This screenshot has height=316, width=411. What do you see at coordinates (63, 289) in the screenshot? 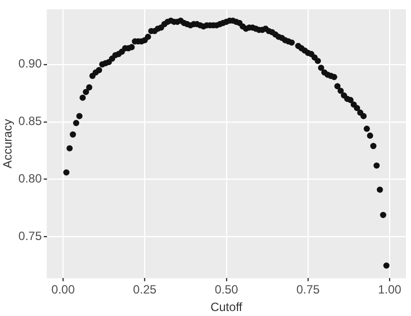
I see `x-tick-label: 0.00` at bounding box center [63, 289].